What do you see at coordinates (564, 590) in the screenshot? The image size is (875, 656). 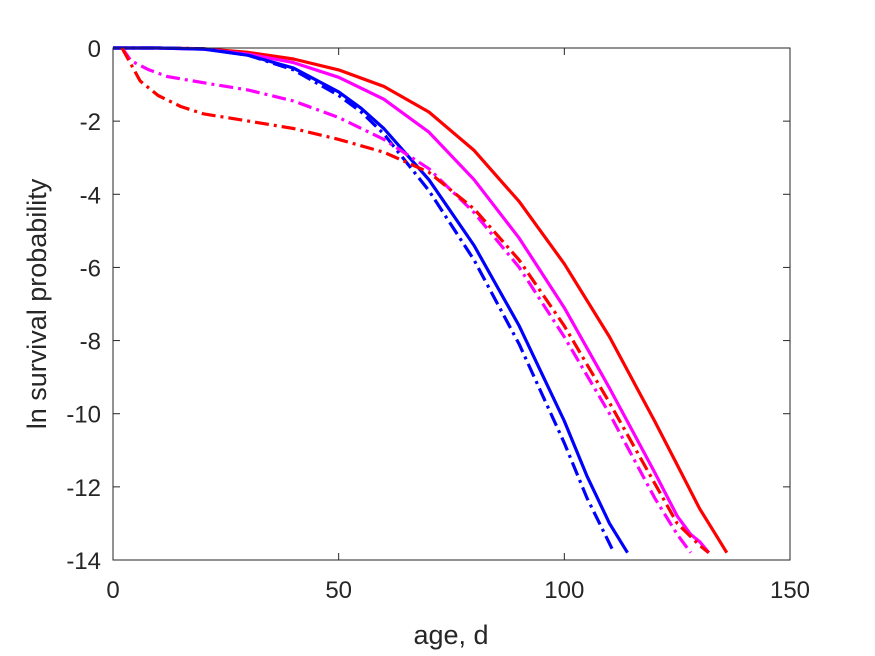 I see `x-tick-label: 100` at bounding box center [564, 590].